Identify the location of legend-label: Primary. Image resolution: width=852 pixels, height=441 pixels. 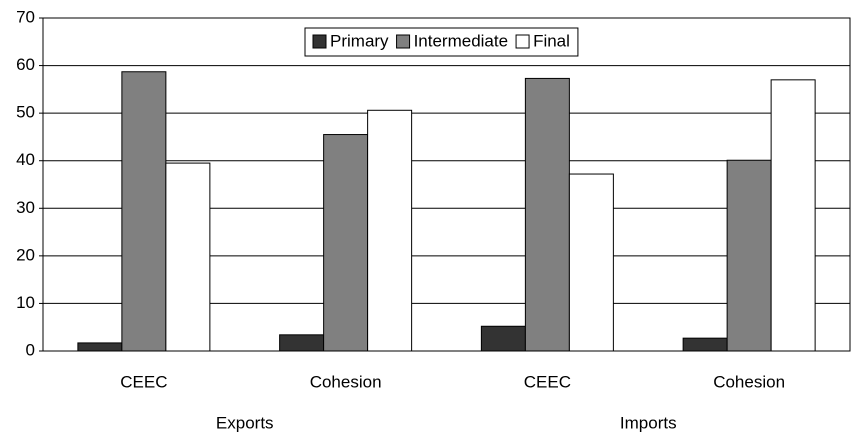
(359, 40).